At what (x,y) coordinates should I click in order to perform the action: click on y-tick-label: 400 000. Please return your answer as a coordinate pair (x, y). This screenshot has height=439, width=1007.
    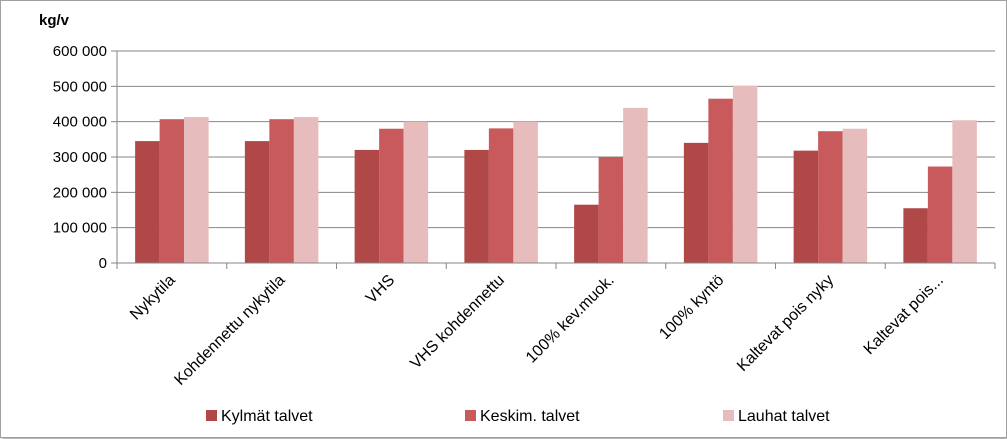
    Looking at the image, I should click on (80, 122).